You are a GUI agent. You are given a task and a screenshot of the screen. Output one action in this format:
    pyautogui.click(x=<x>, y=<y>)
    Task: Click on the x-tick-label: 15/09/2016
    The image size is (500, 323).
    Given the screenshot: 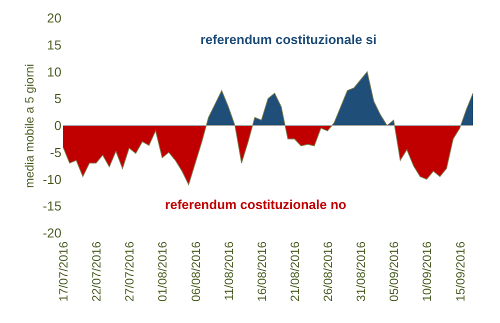 What is the action you would take?
    pyautogui.click(x=460, y=271)
    